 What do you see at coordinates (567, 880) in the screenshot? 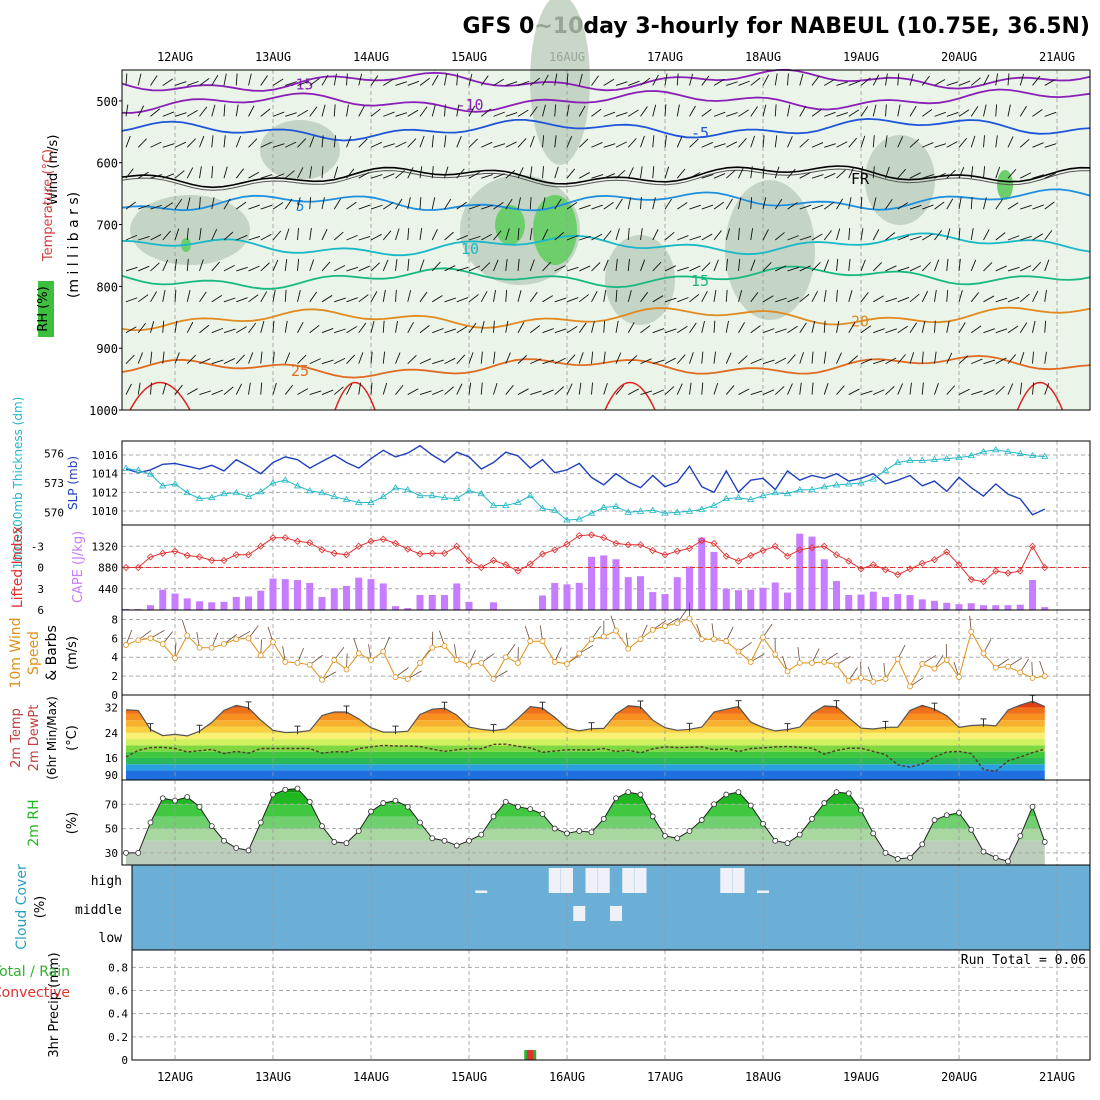
I see `cloud-bar` at bounding box center [567, 880].